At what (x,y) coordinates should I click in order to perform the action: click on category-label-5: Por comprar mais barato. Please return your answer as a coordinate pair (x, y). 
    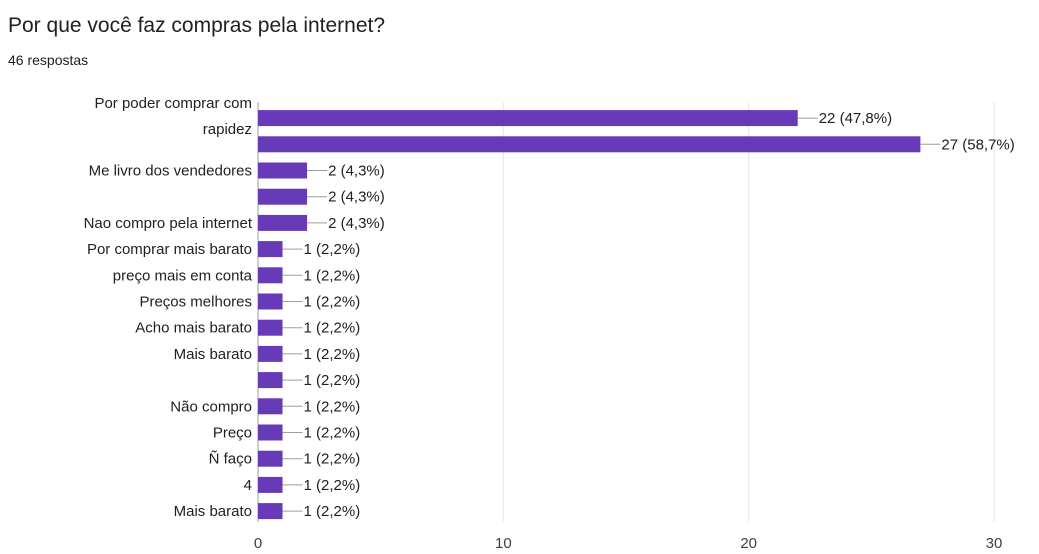
    Looking at the image, I should click on (169, 249).